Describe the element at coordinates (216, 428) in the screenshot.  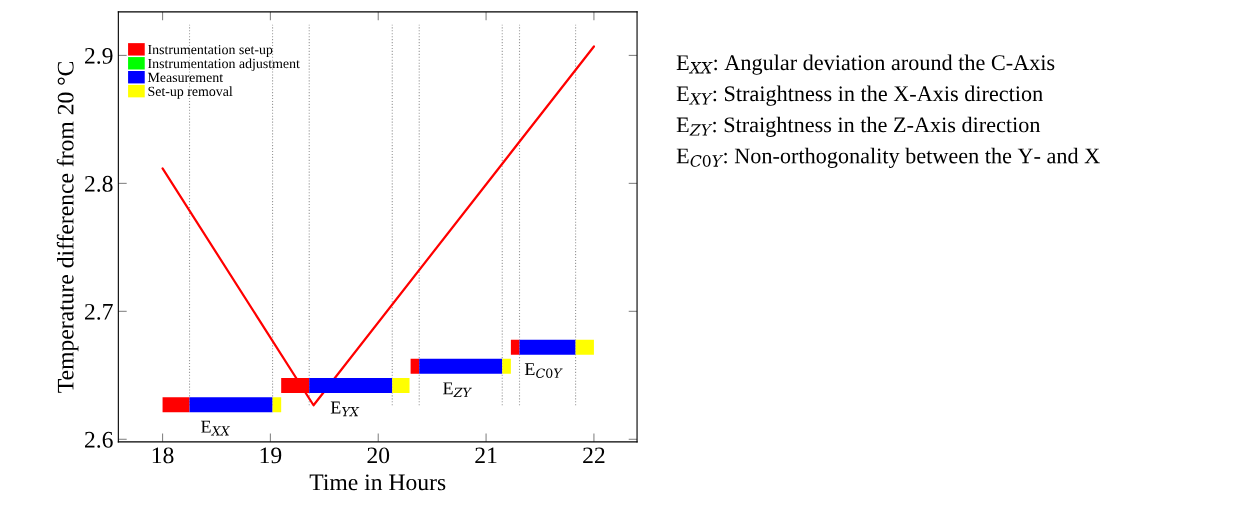
I see `annotation: E$_{XX}$` at that location.